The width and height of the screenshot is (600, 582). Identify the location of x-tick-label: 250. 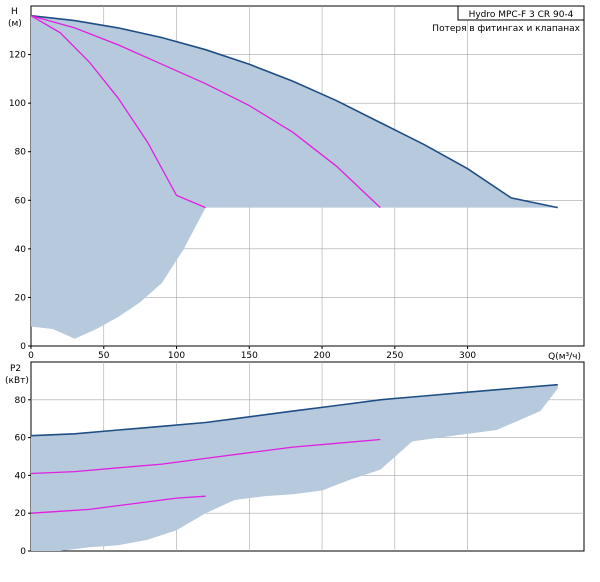
(394, 356).